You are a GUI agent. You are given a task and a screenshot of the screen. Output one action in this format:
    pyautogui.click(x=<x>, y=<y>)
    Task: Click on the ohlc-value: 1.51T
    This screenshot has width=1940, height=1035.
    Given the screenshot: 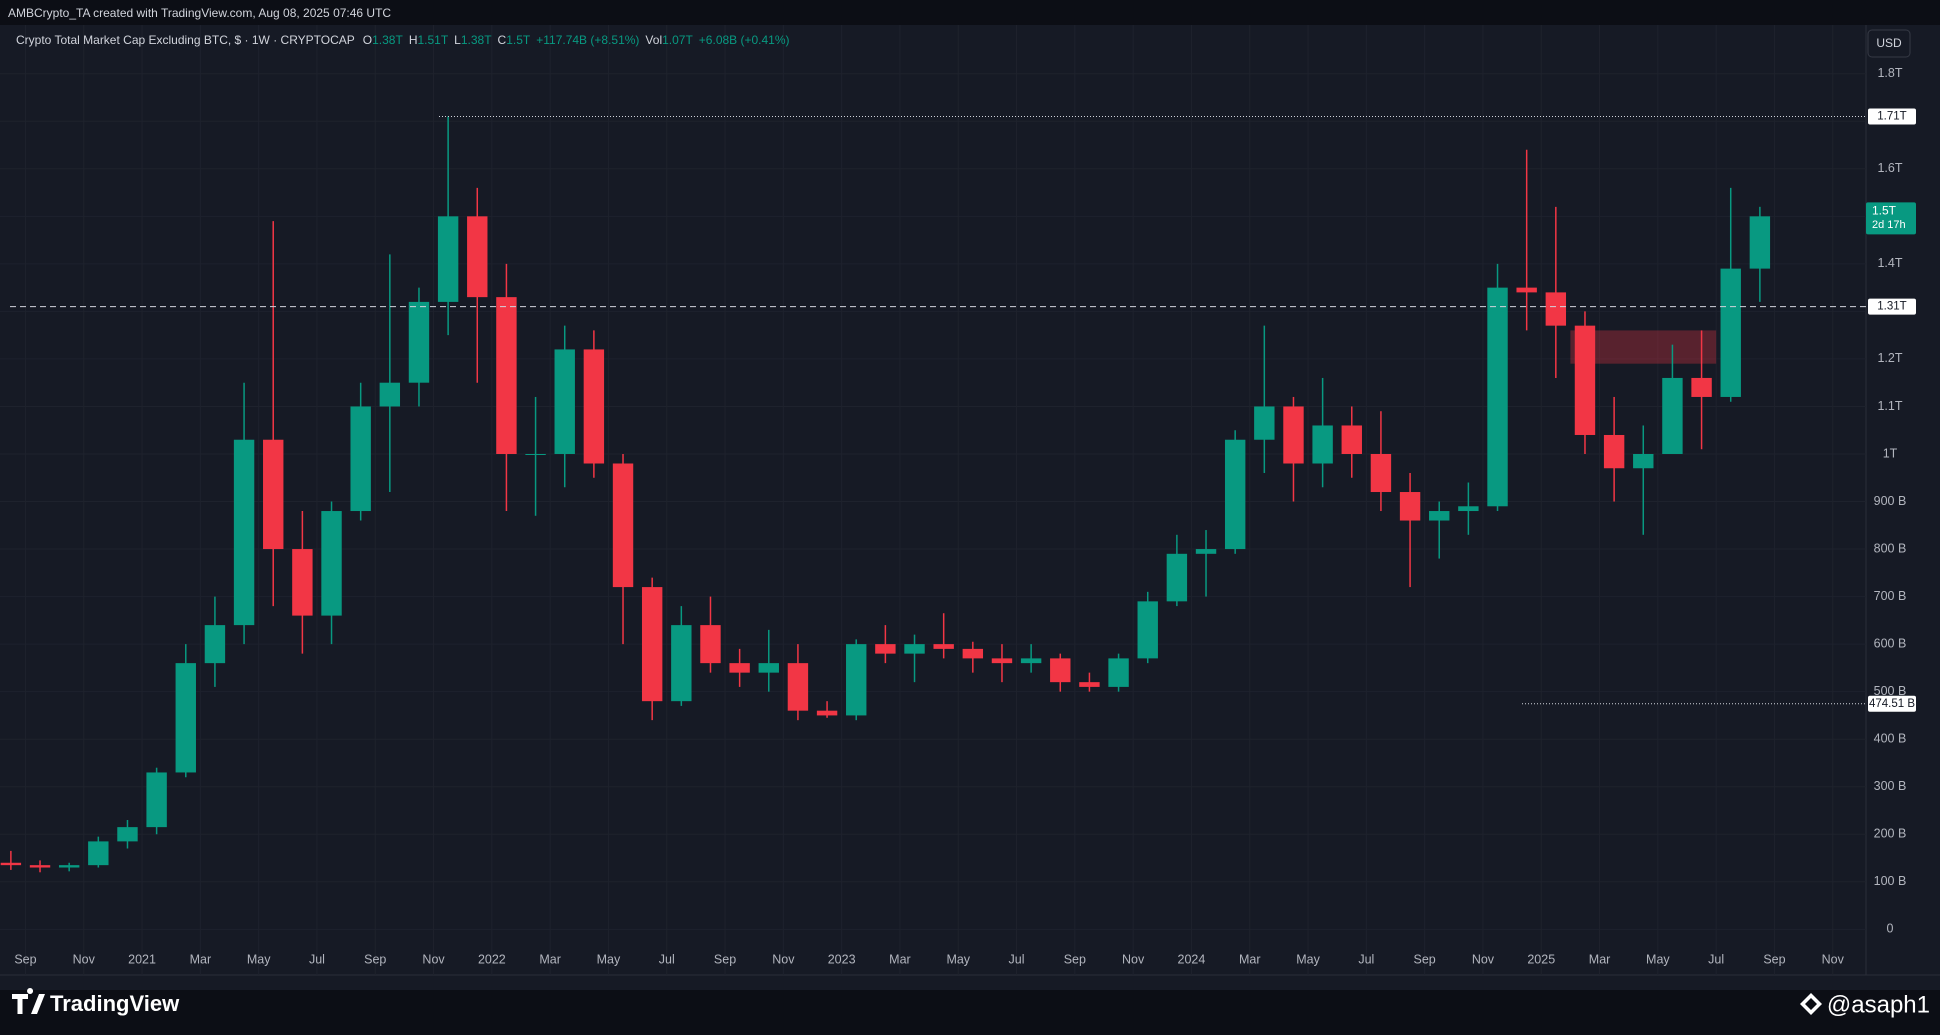 What is the action you would take?
    pyautogui.click(x=432, y=40)
    